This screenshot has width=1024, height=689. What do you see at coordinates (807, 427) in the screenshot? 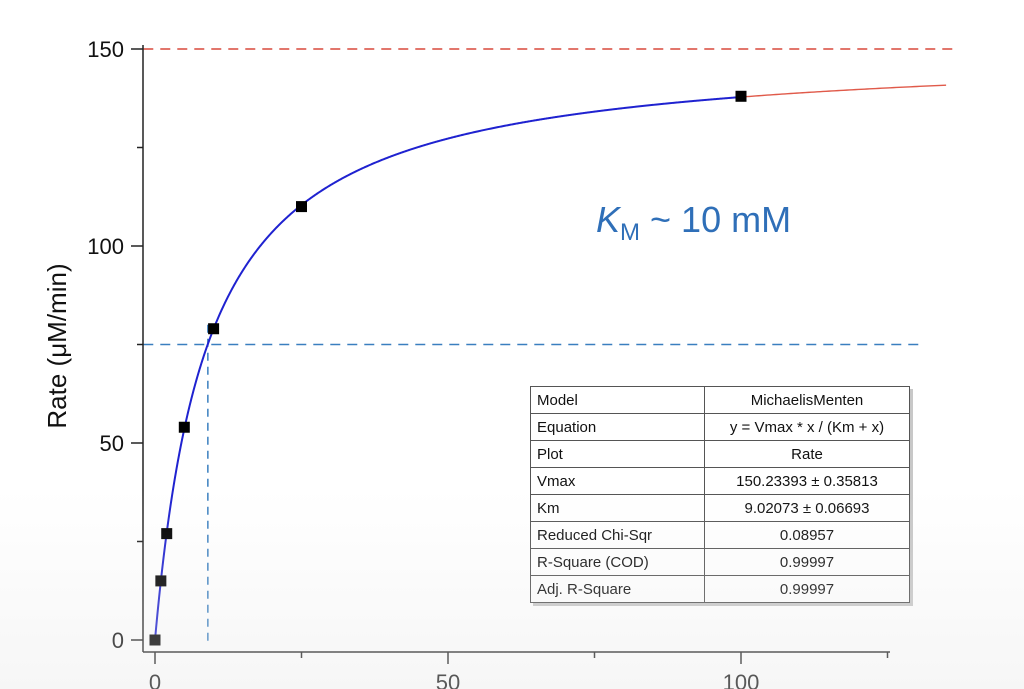
I see `fit-param-value: y = Vmax * x / (Km + x)` at bounding box center [807, 427].